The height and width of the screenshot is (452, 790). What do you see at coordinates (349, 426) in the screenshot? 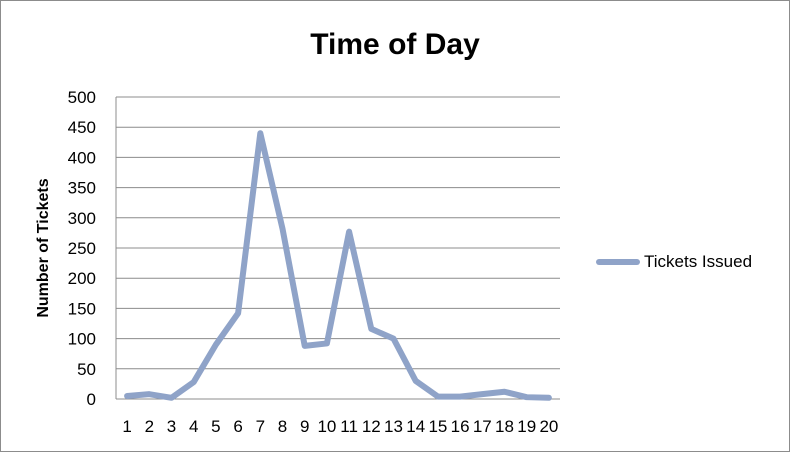
I see `x-tick-label: 11` at bounding box center [349, 426].